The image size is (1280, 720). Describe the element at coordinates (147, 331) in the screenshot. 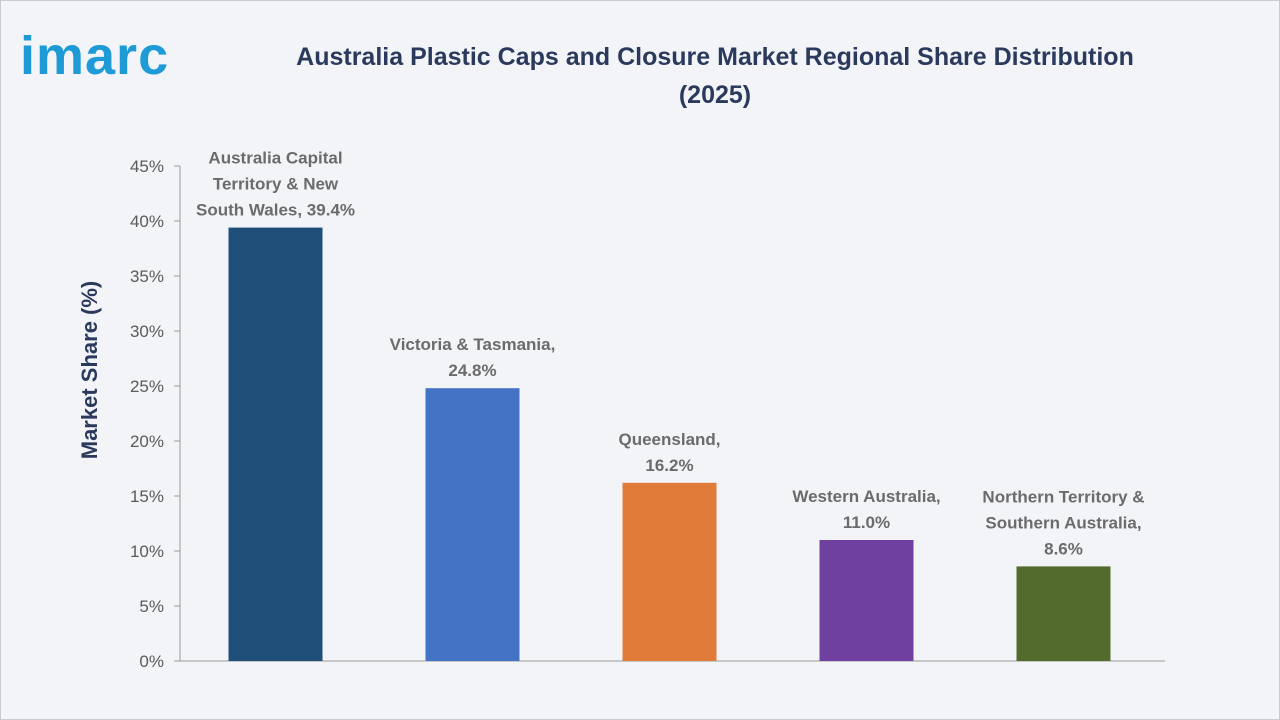

I see `y-tick-label: 30%` at that location.